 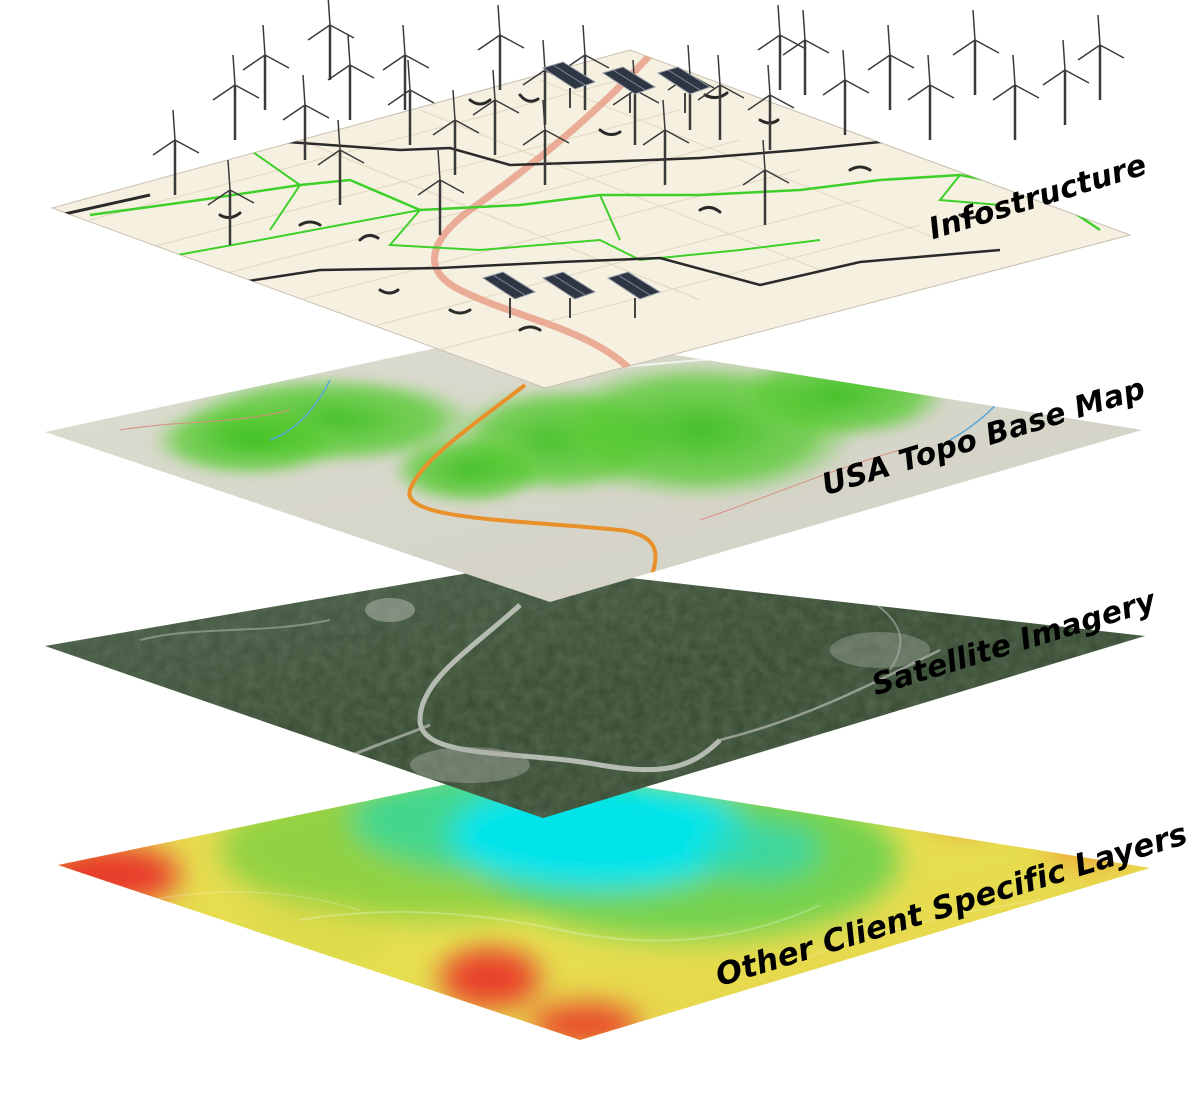 What do you see at coordinates (596, 189) in the screenshot?
I see `solar-panel-group` at bounding box center [596, 189].